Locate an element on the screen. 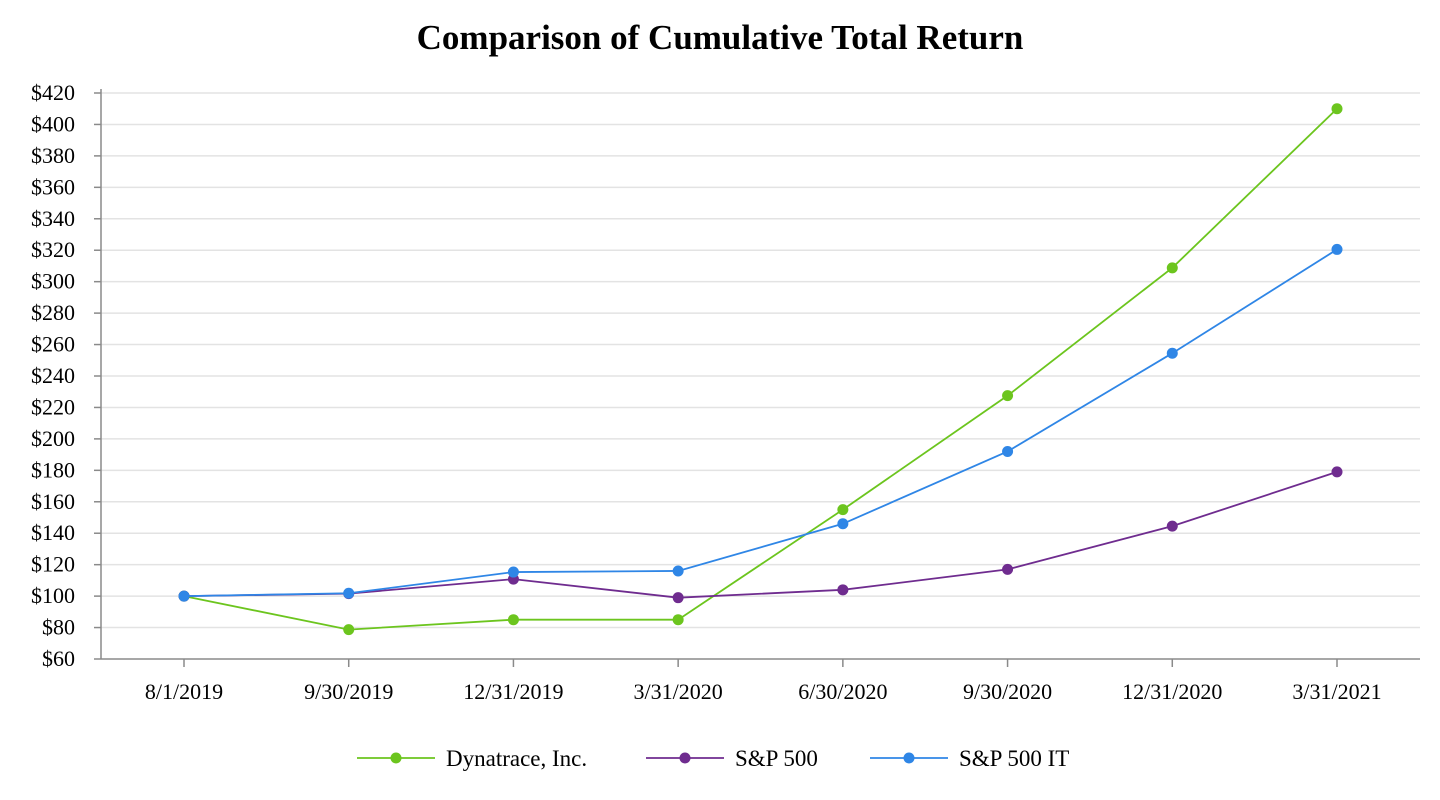 This screenshot has height=800, width=1440. x-tick-label: 6/30/2020 is located at coordinates (842, 691).